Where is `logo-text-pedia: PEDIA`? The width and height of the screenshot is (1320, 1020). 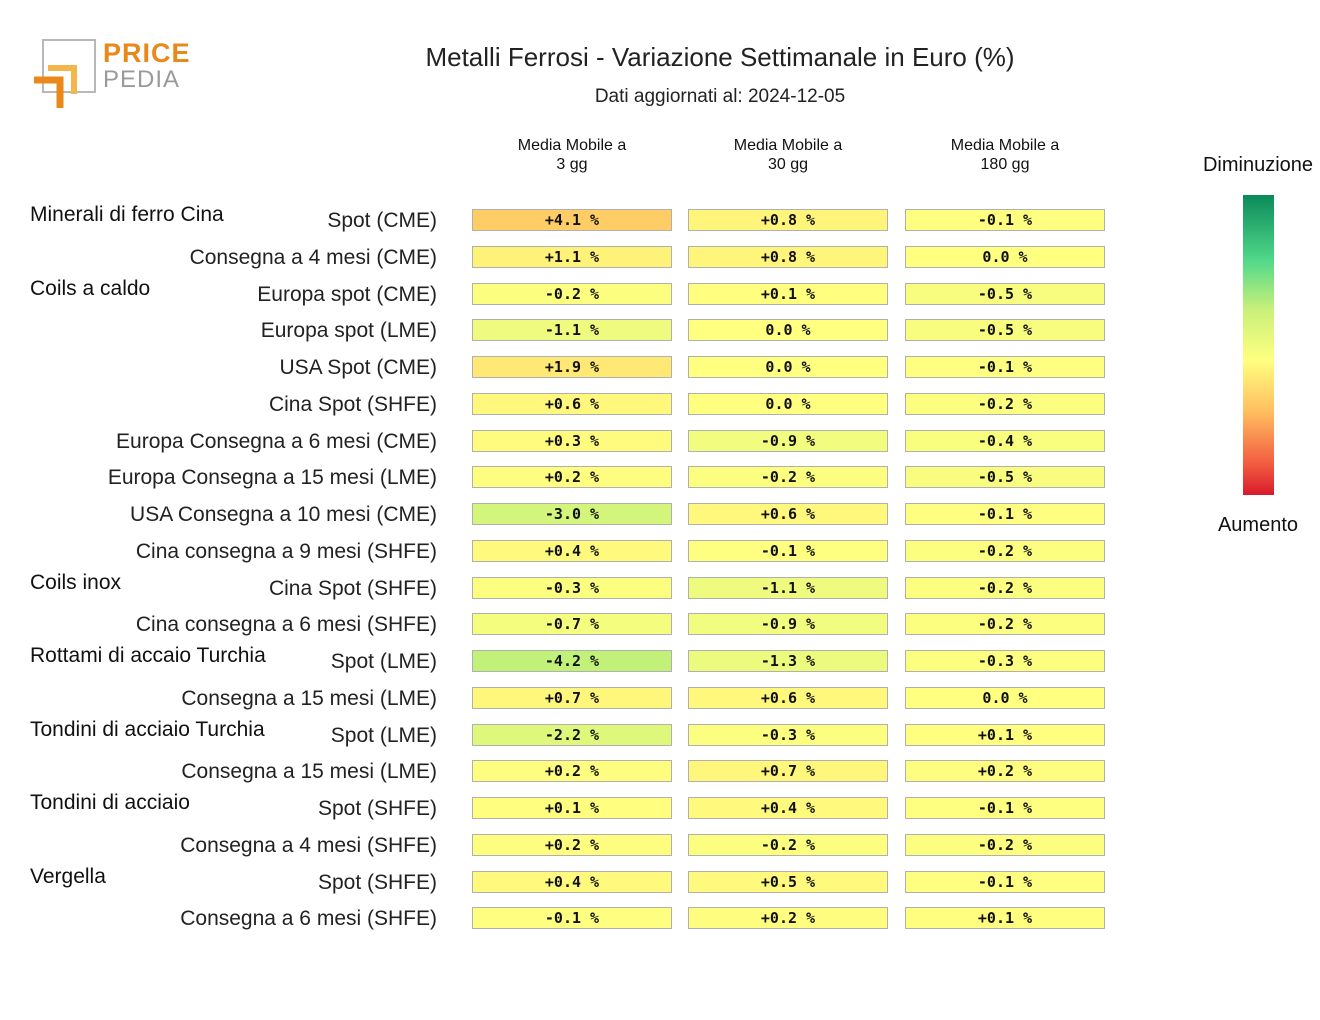 logo-text-pedia: PEDIA is located at coordinates (142, 79).